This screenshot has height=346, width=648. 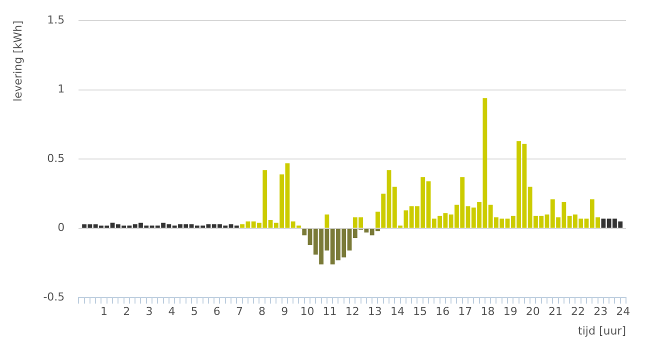 What do you see at coordinates (54, 297) in the screenshot?
I see `y-tick-label: -0.5` at bounding box center [54, 297].